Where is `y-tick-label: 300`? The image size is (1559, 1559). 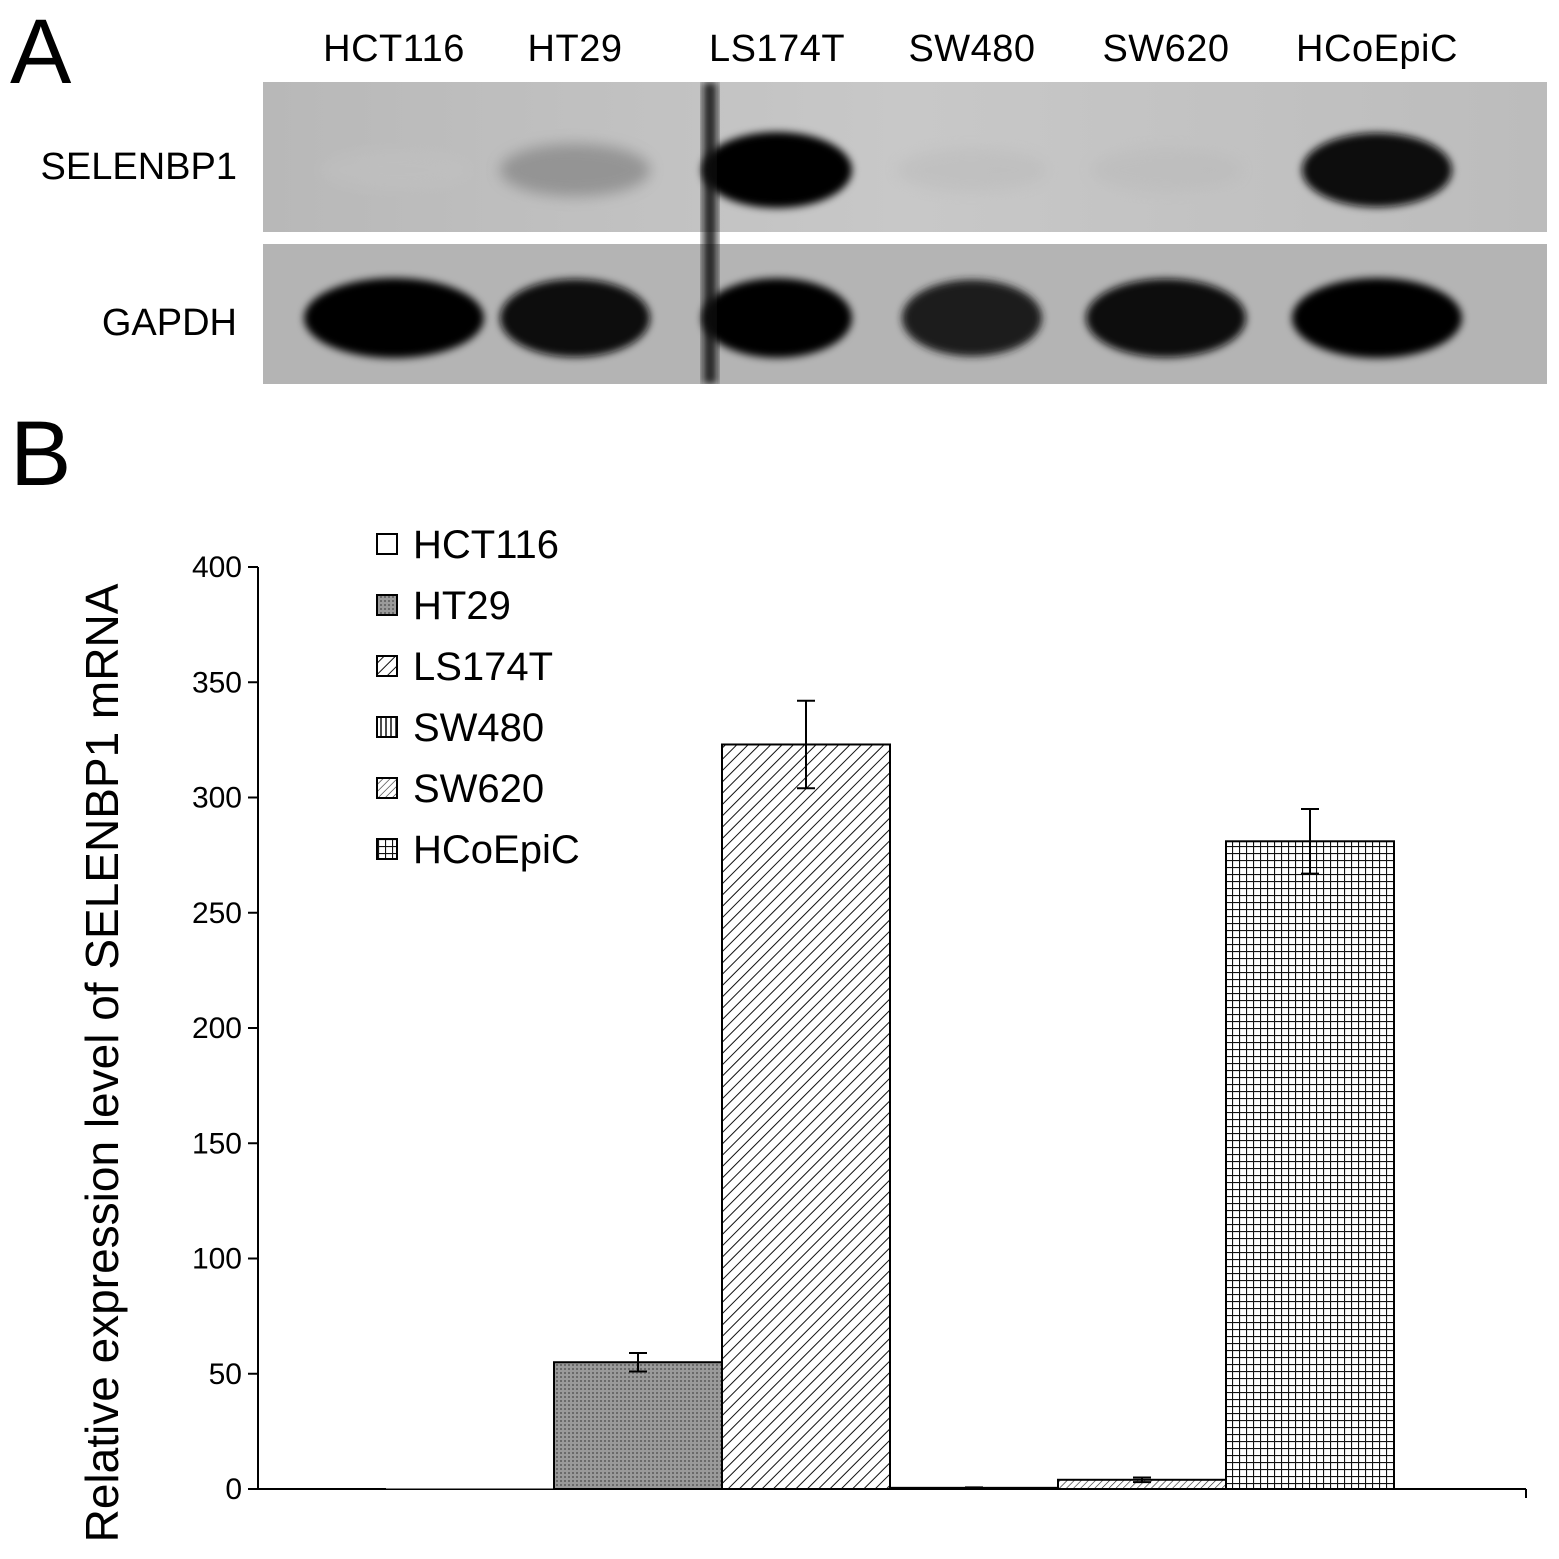
y-tick-label: 300 is located at coordinates (217, 798).